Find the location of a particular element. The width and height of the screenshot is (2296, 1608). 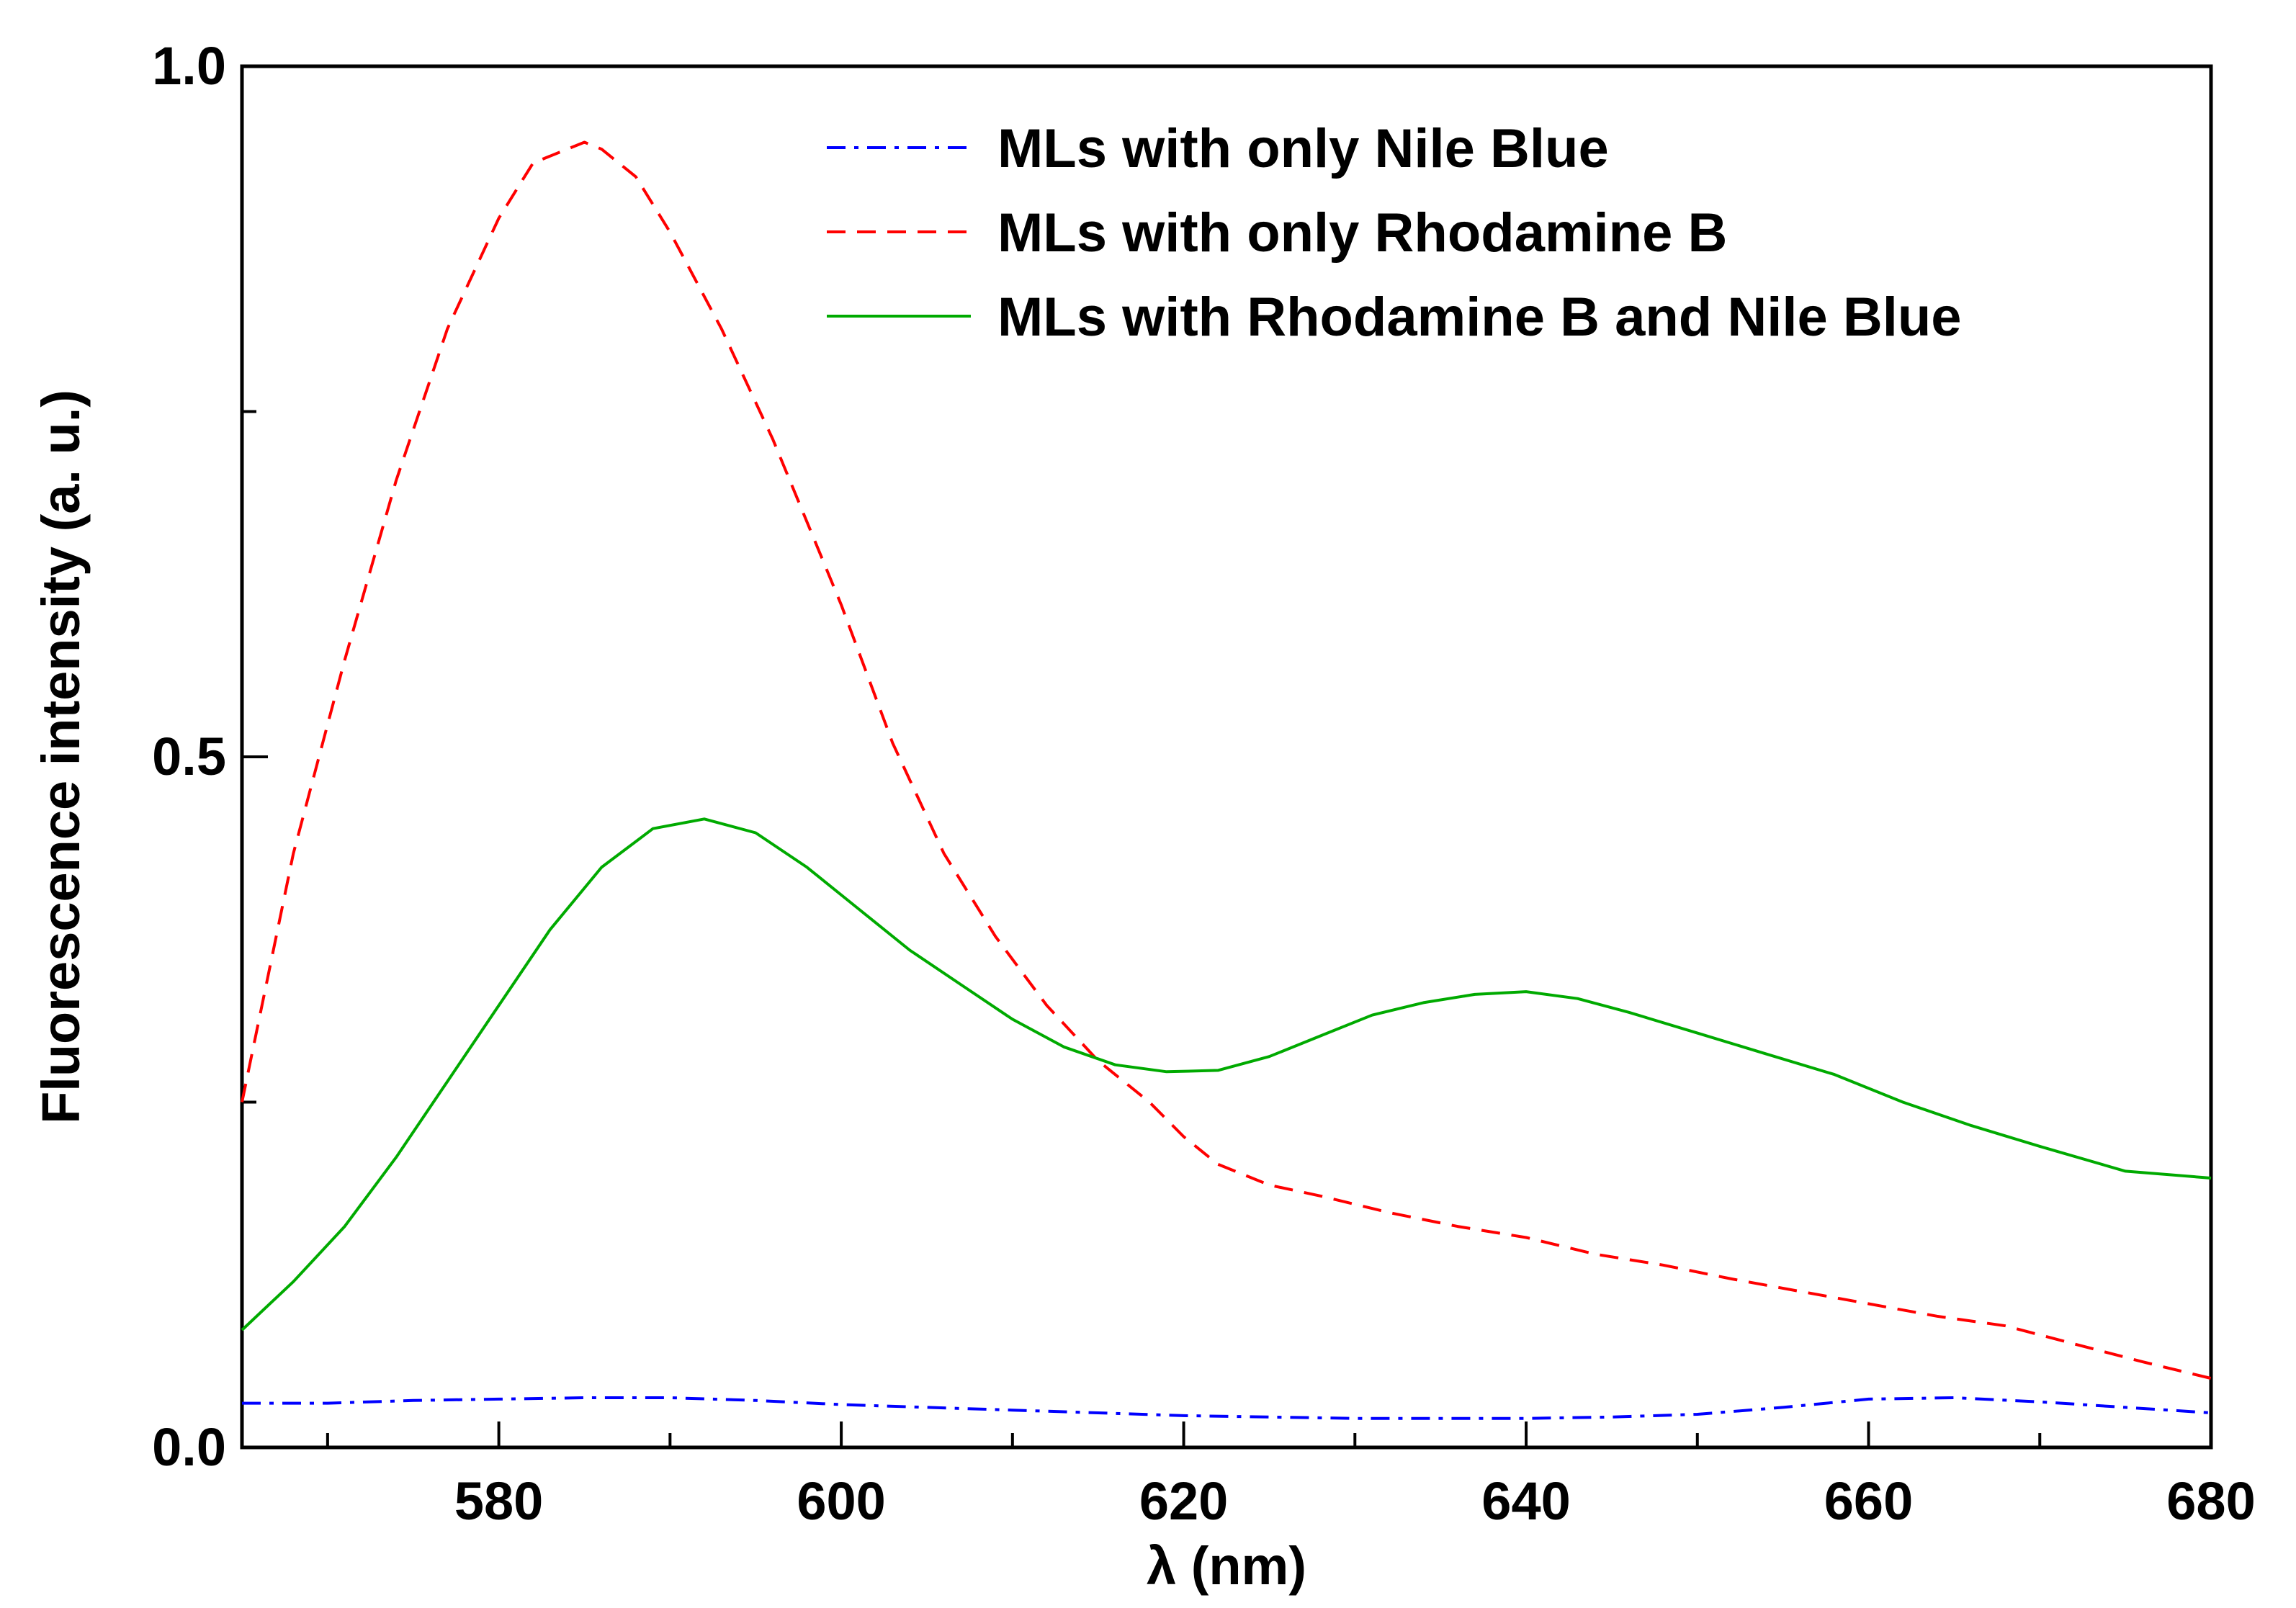

x-tick-label: 600 is located at coordinates (841, 1501).